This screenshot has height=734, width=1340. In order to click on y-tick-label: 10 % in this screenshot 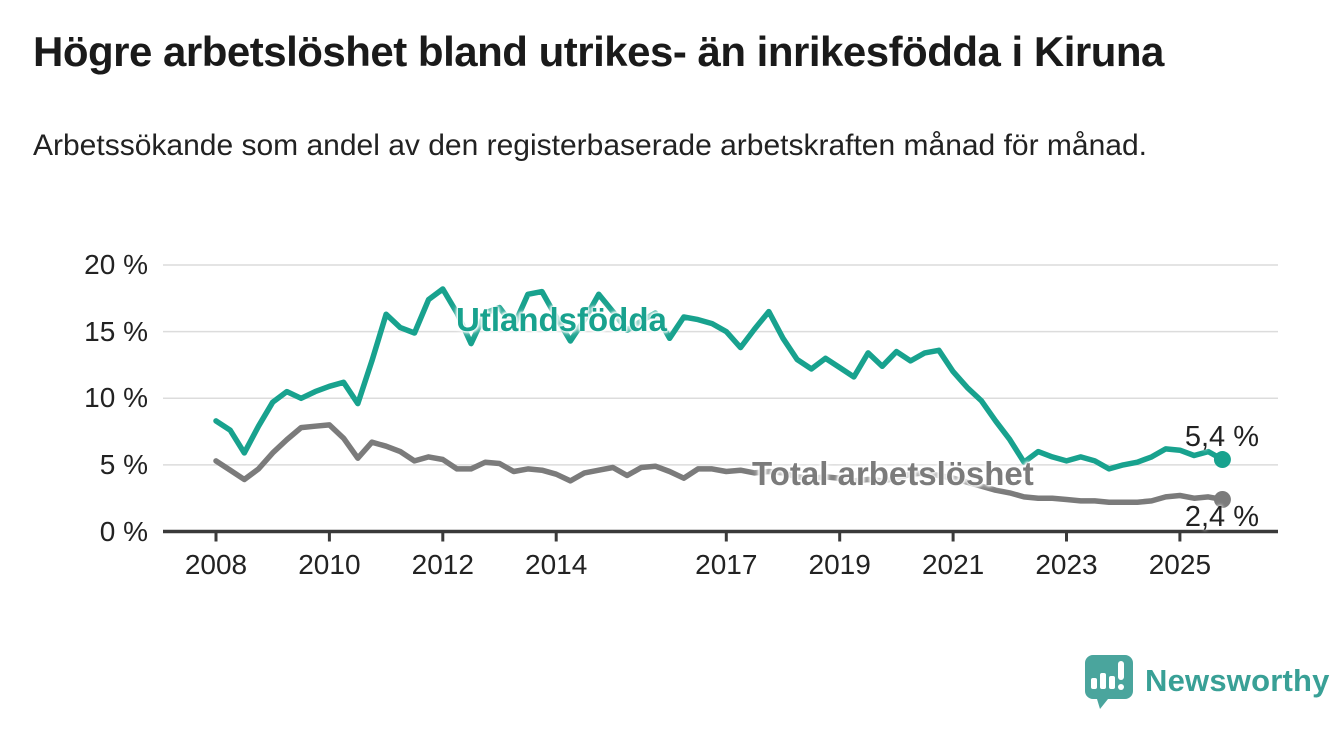, I will do `click(116, 398)`.